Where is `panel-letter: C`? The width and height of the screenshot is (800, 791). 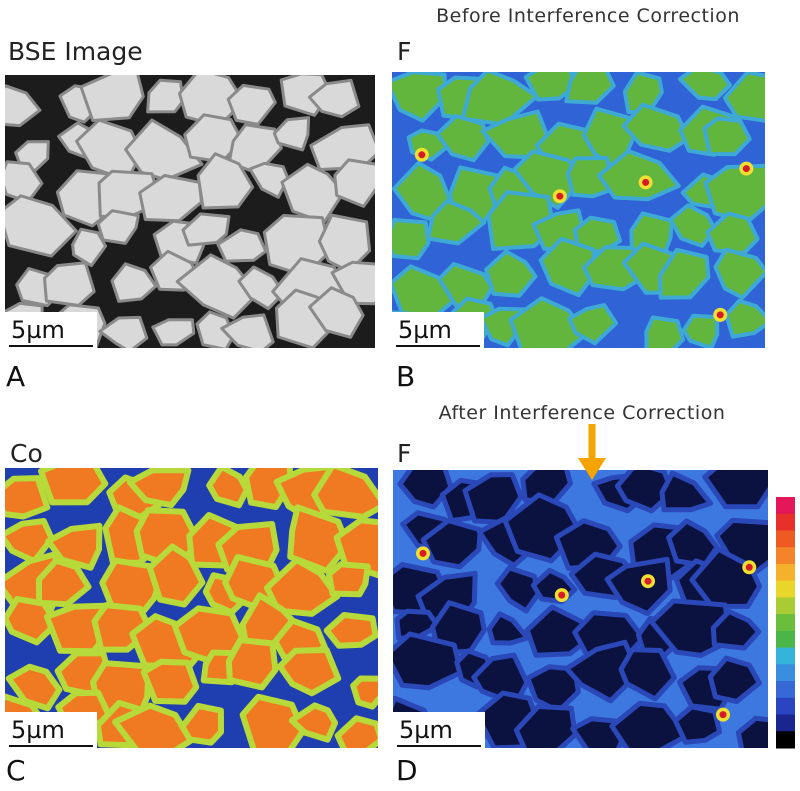
panel-letter: C is located at coordinates (16, 770).